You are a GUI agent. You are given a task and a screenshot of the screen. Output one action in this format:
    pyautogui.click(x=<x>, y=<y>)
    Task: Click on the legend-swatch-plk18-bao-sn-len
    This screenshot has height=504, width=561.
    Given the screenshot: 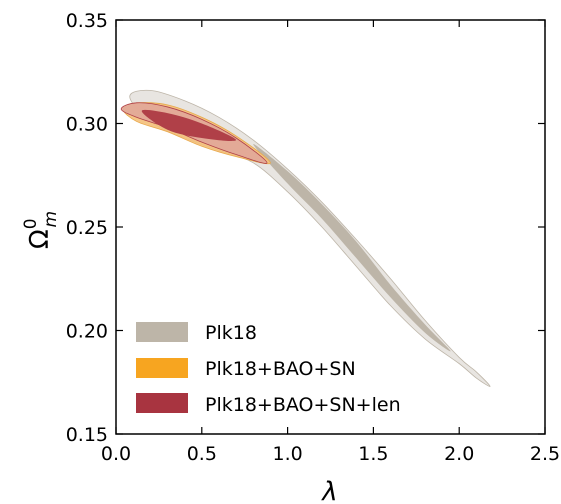 What is the action you would take?
    pyautogui.click(x=162, y=403)
    